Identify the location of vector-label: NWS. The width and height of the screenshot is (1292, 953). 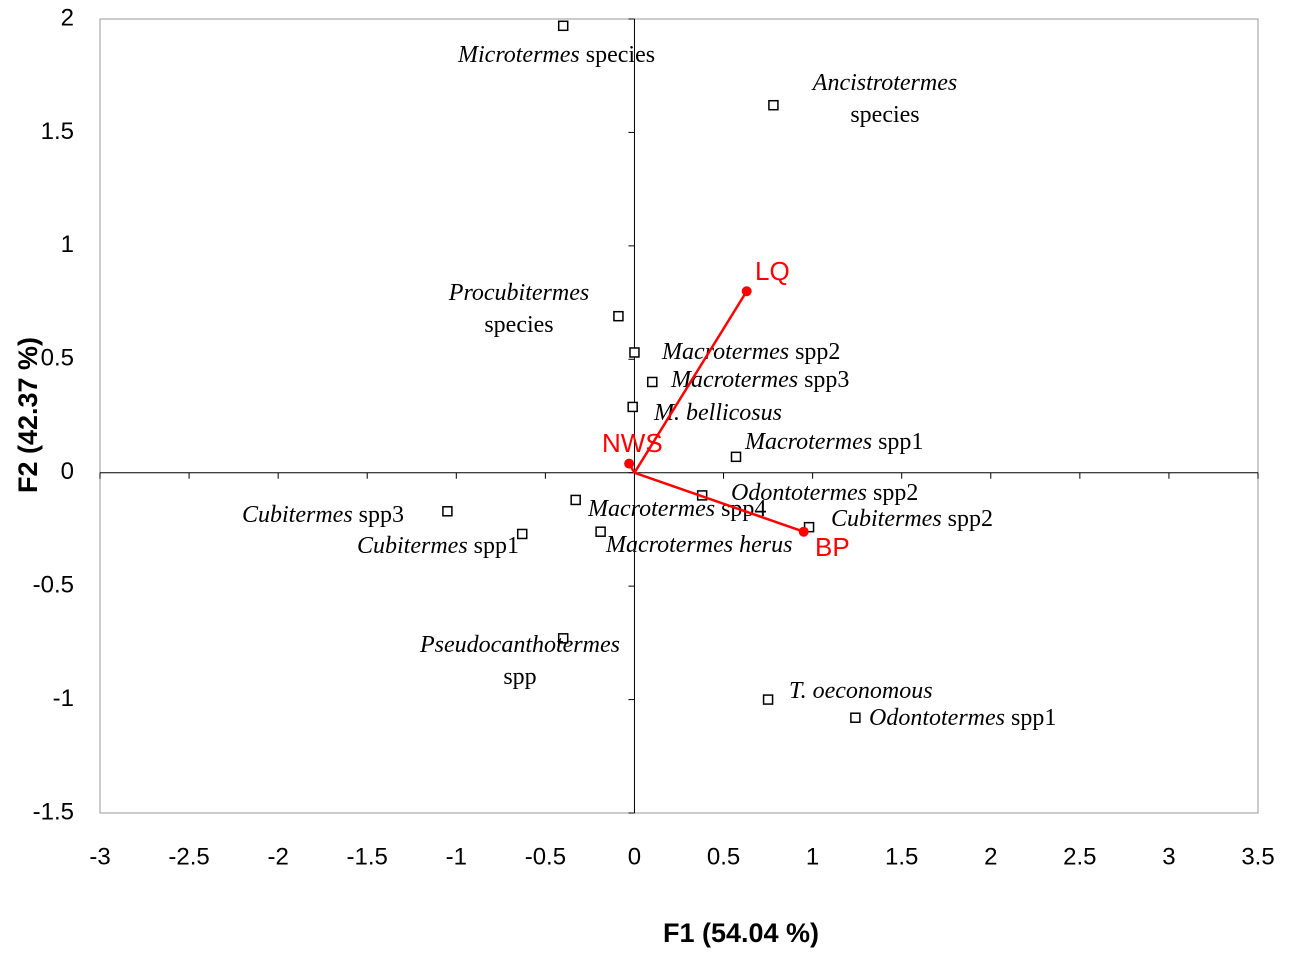
(632, 443).